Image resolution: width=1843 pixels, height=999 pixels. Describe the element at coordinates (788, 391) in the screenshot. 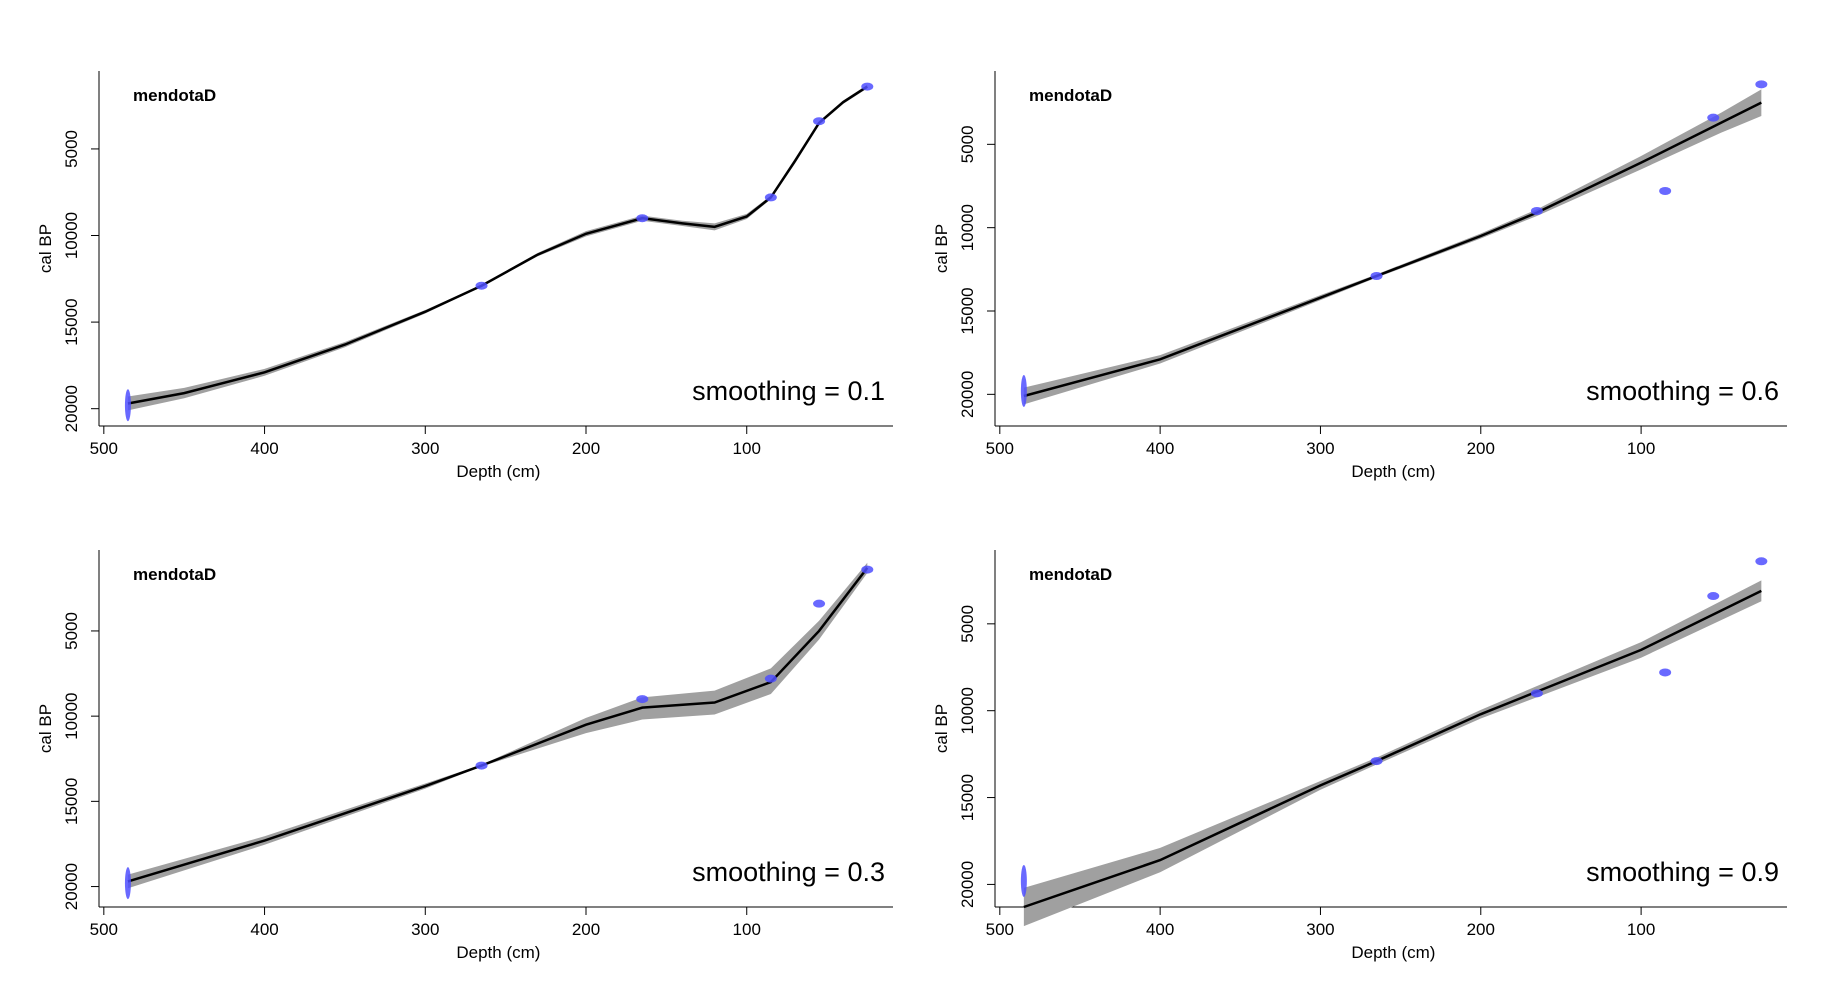

I see `smoothing-label: smoothing = 0.1` at that location.